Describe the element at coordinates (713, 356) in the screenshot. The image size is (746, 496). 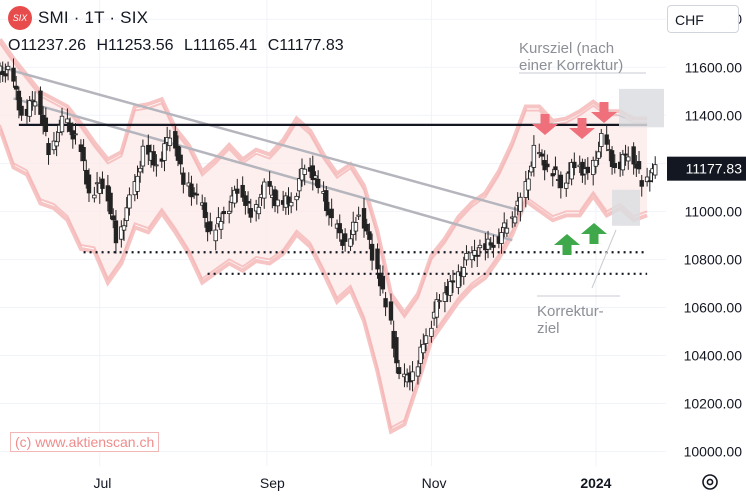
I see `y-tick-label: 10400.00` at that location.